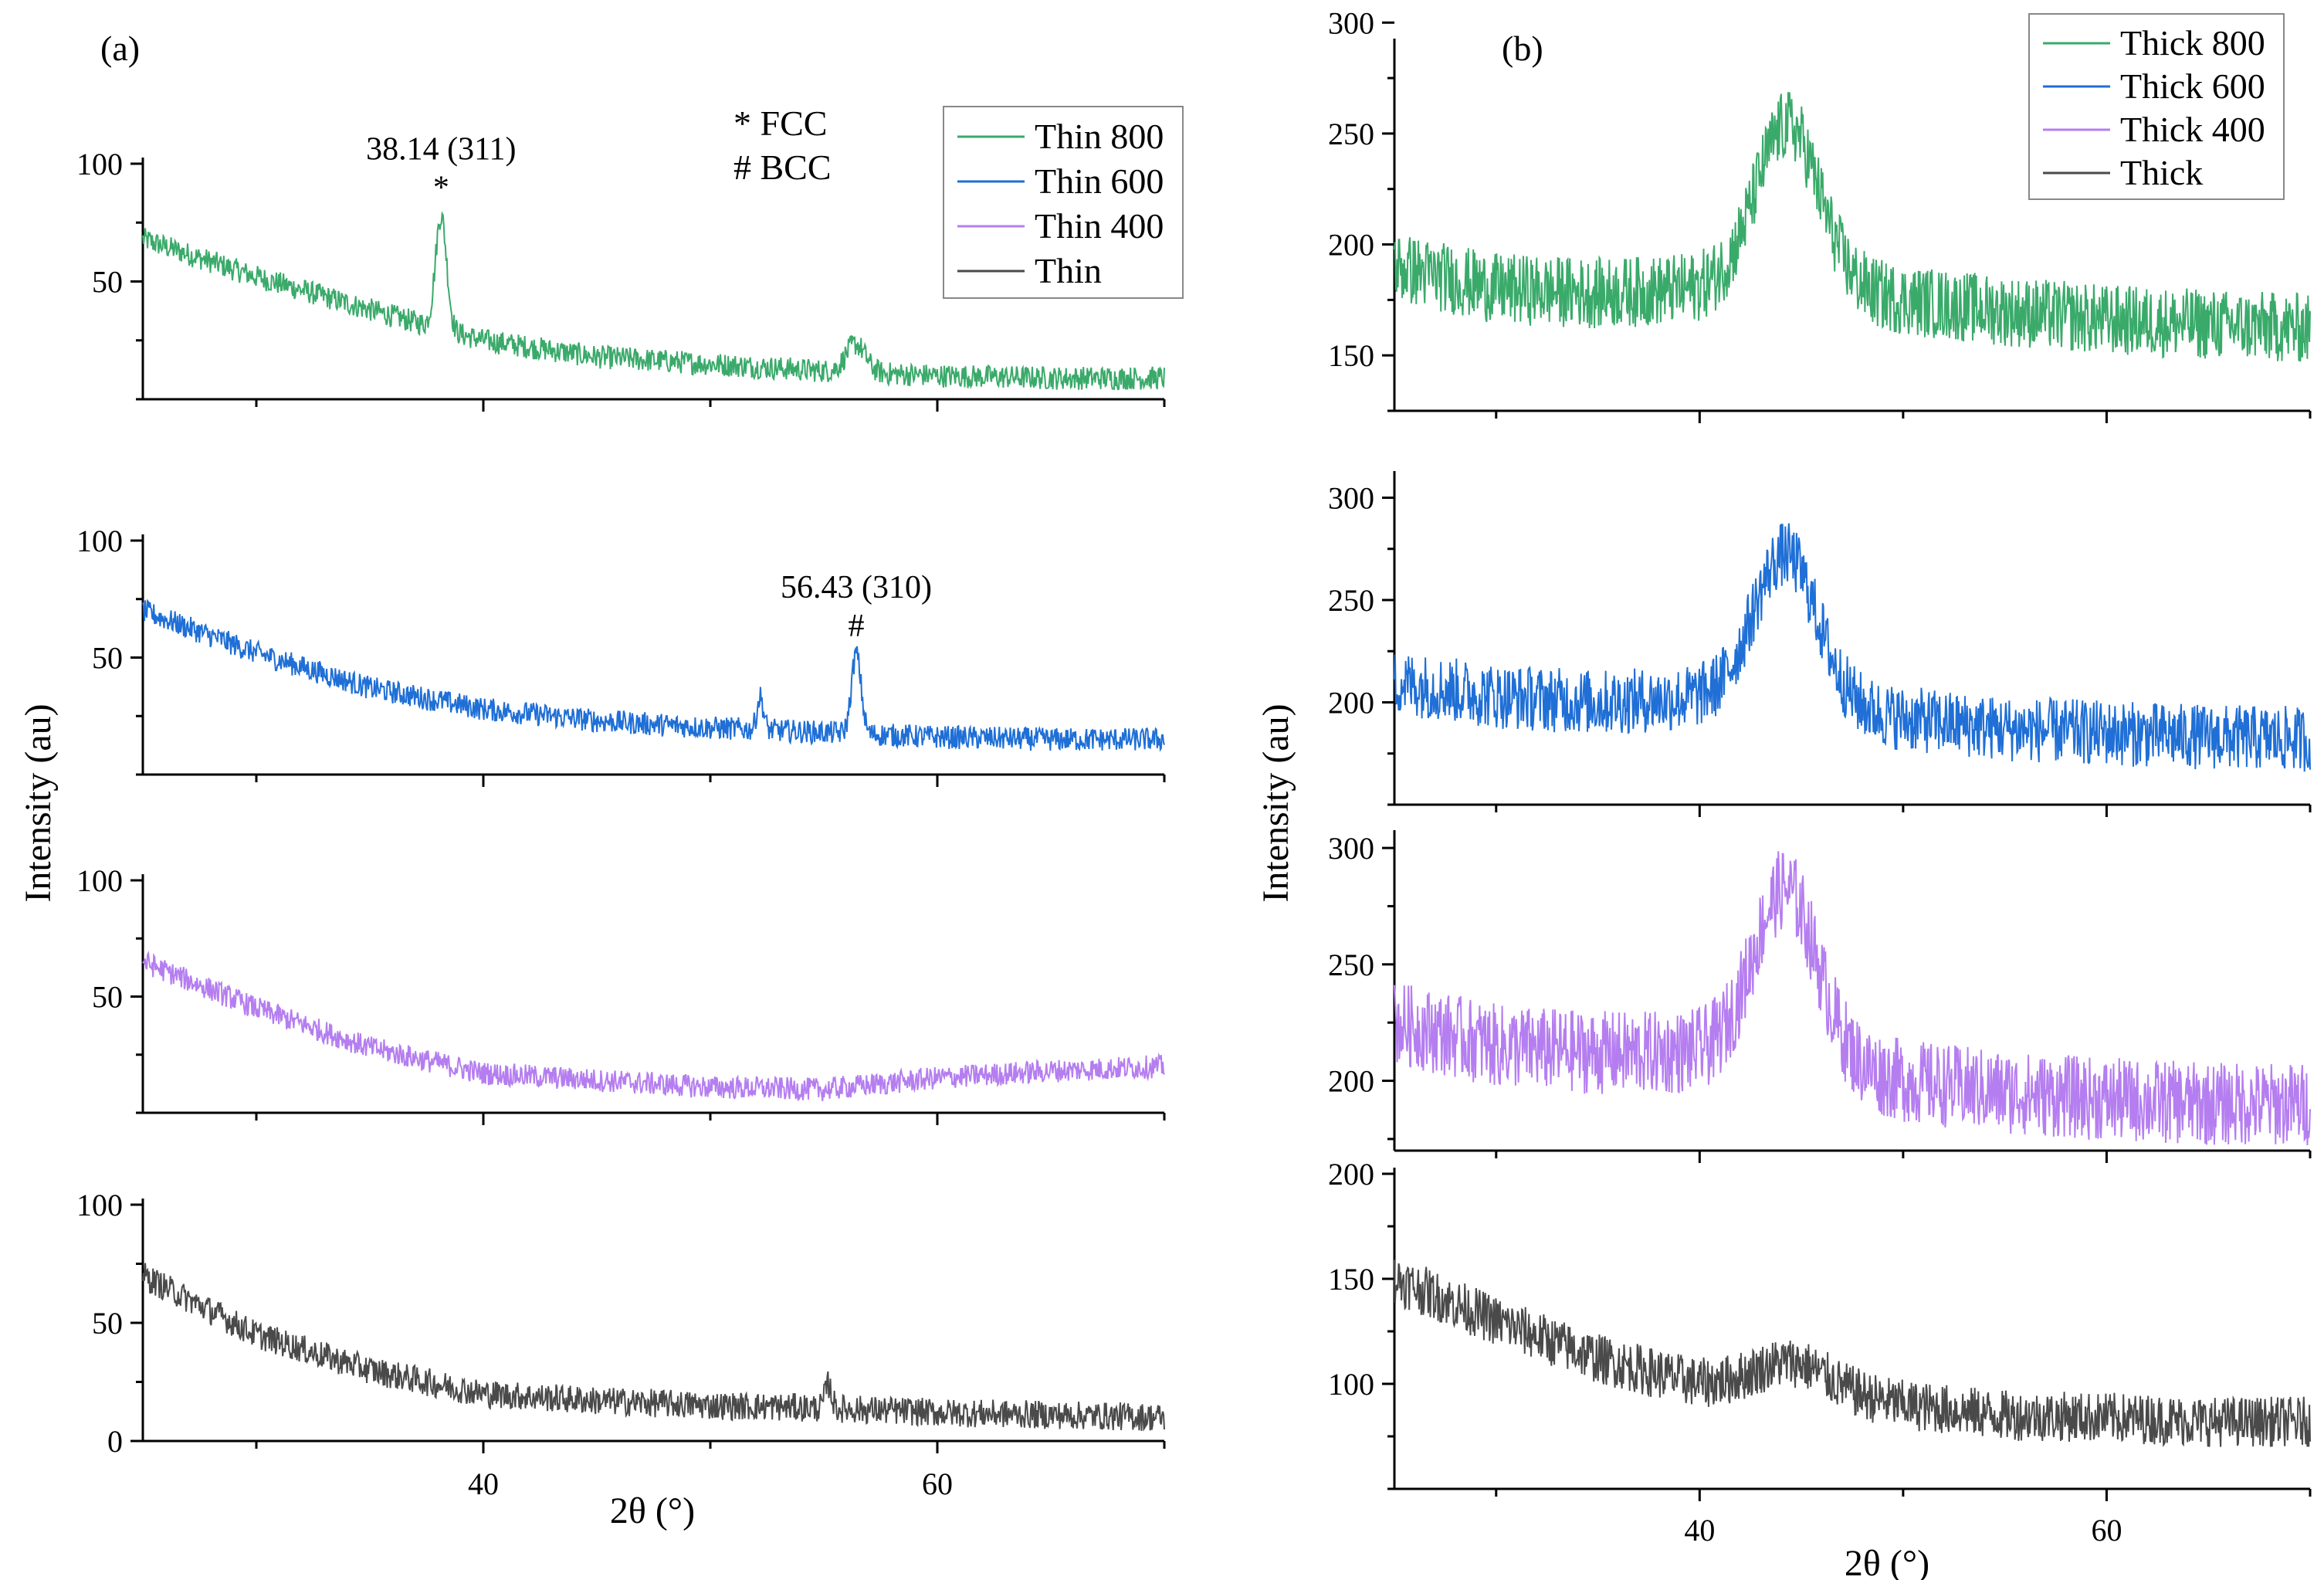 The width and height of the screenshot is (2324, 1580). What do you see at coordinates (856, 587) in the screenshot?
I see `peak-annotation: 56.43 (310)` at bounding box center [856, 587].